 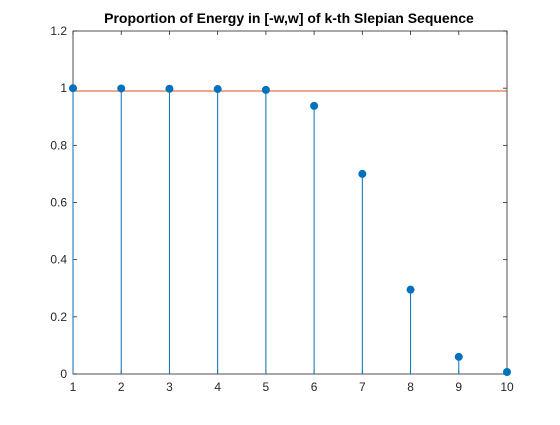 What do you see at coordinates (58, 31) in the screenshot?
I see `y-tick-label: 1.2` at bounding box center [58, 31].